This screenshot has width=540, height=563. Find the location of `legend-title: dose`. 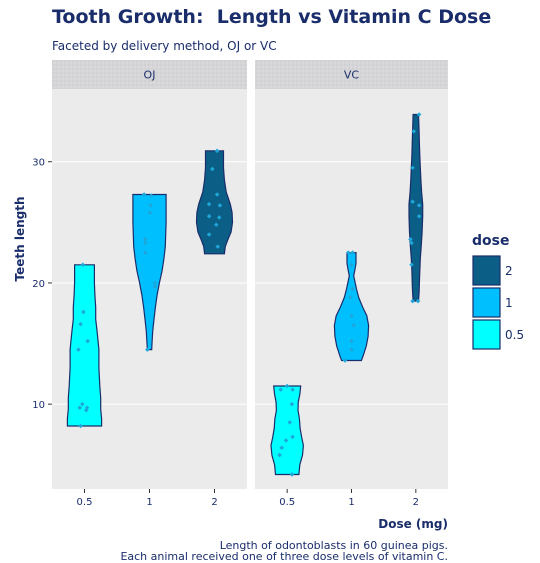

legend-title: dose is located at coordinates (490, 241).